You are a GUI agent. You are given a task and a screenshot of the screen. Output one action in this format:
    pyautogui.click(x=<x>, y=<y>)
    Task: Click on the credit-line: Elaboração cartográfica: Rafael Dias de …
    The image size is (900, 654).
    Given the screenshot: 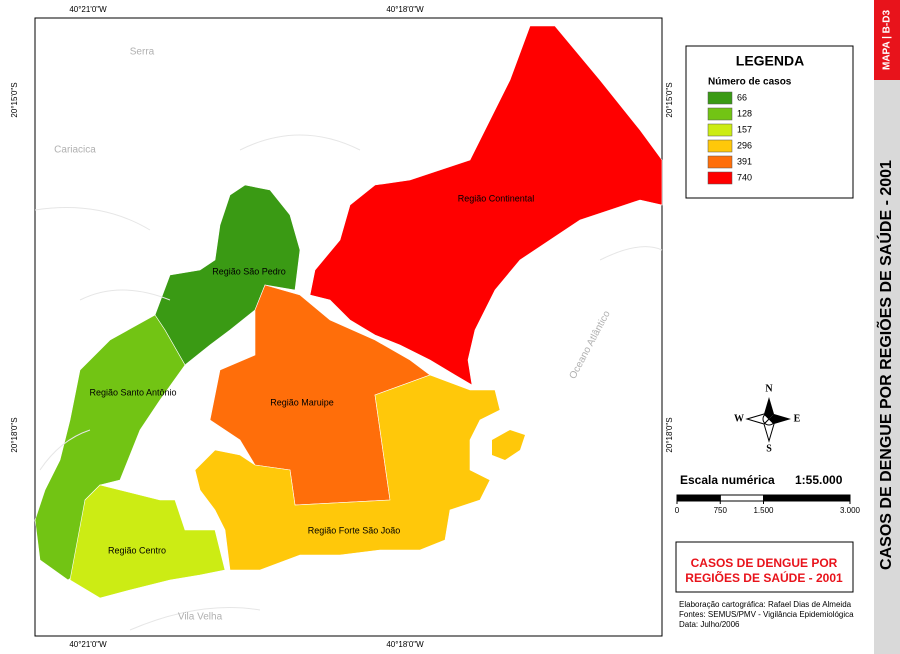 What is the action you would take?
    pyautogui.click(x=765, y=604)
    